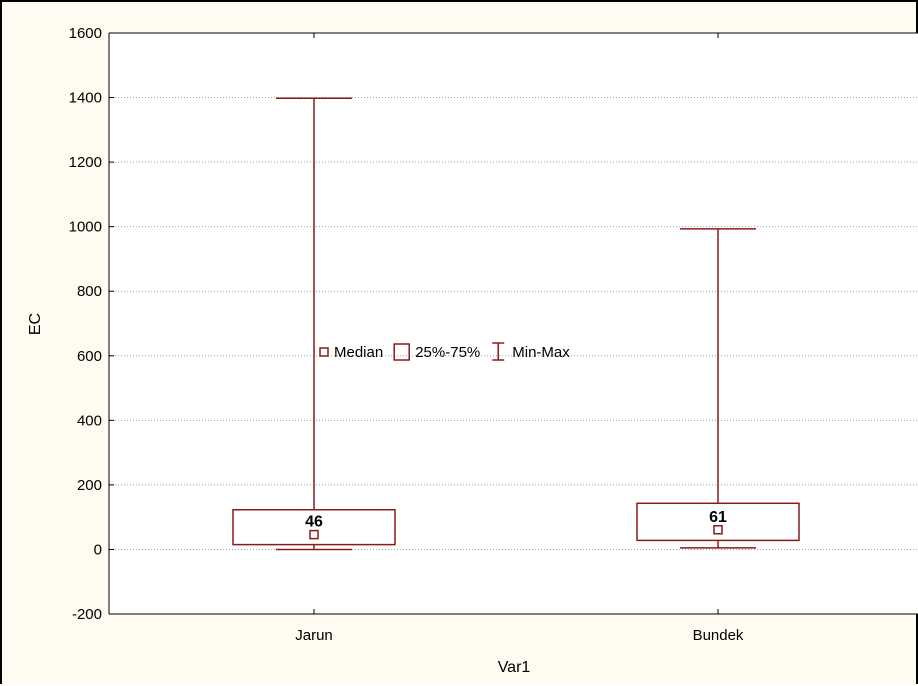 Image resolution: width=918 pixels, height=686 pixels. I want to click on legend-item-box: 25%-75%, so click(436, 352).